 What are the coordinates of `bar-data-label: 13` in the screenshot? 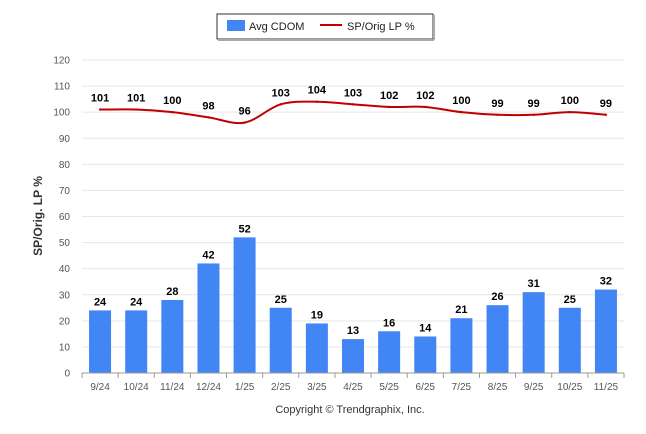 It's located at (353, 331).